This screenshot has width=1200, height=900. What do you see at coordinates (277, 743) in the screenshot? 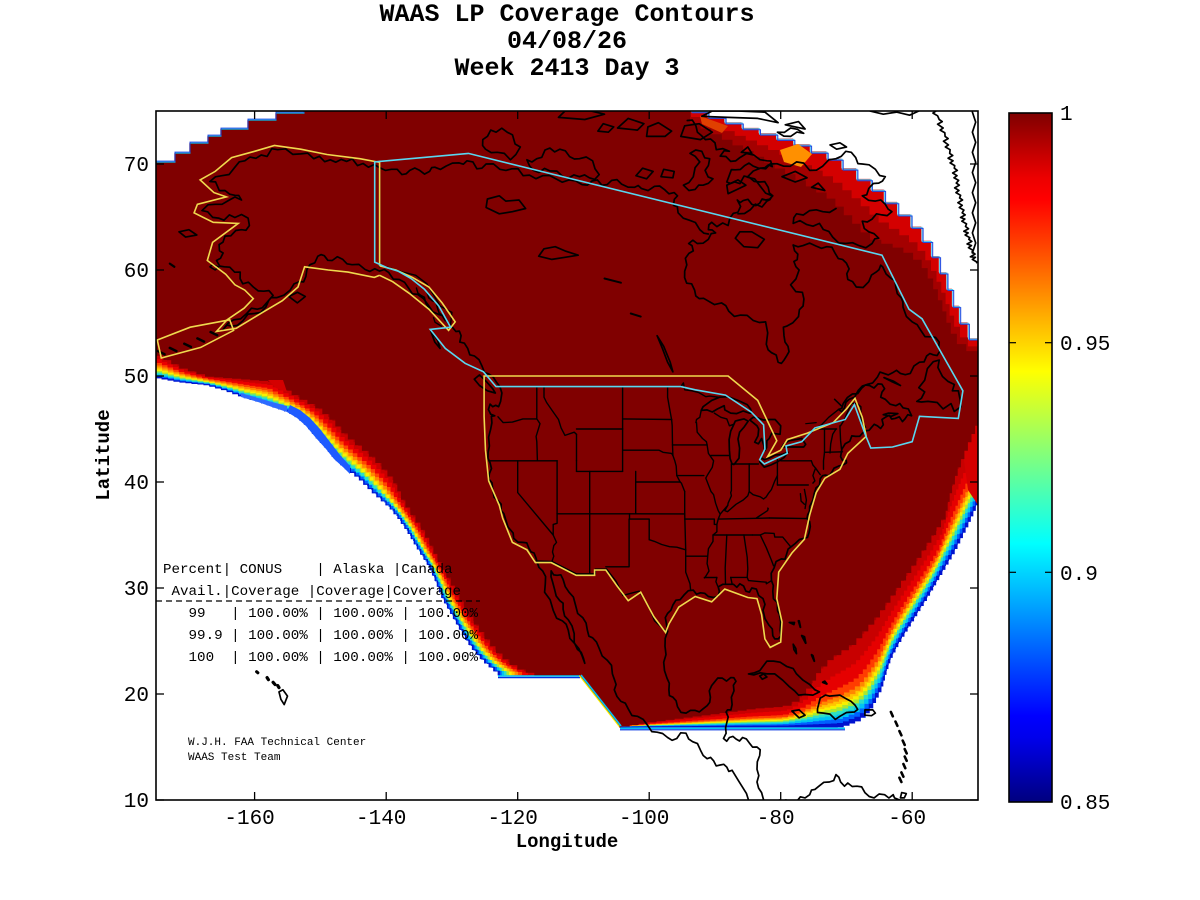
I see `svg-text: W.J.H. FAA Technical Center` at bounding box center [277, 743].